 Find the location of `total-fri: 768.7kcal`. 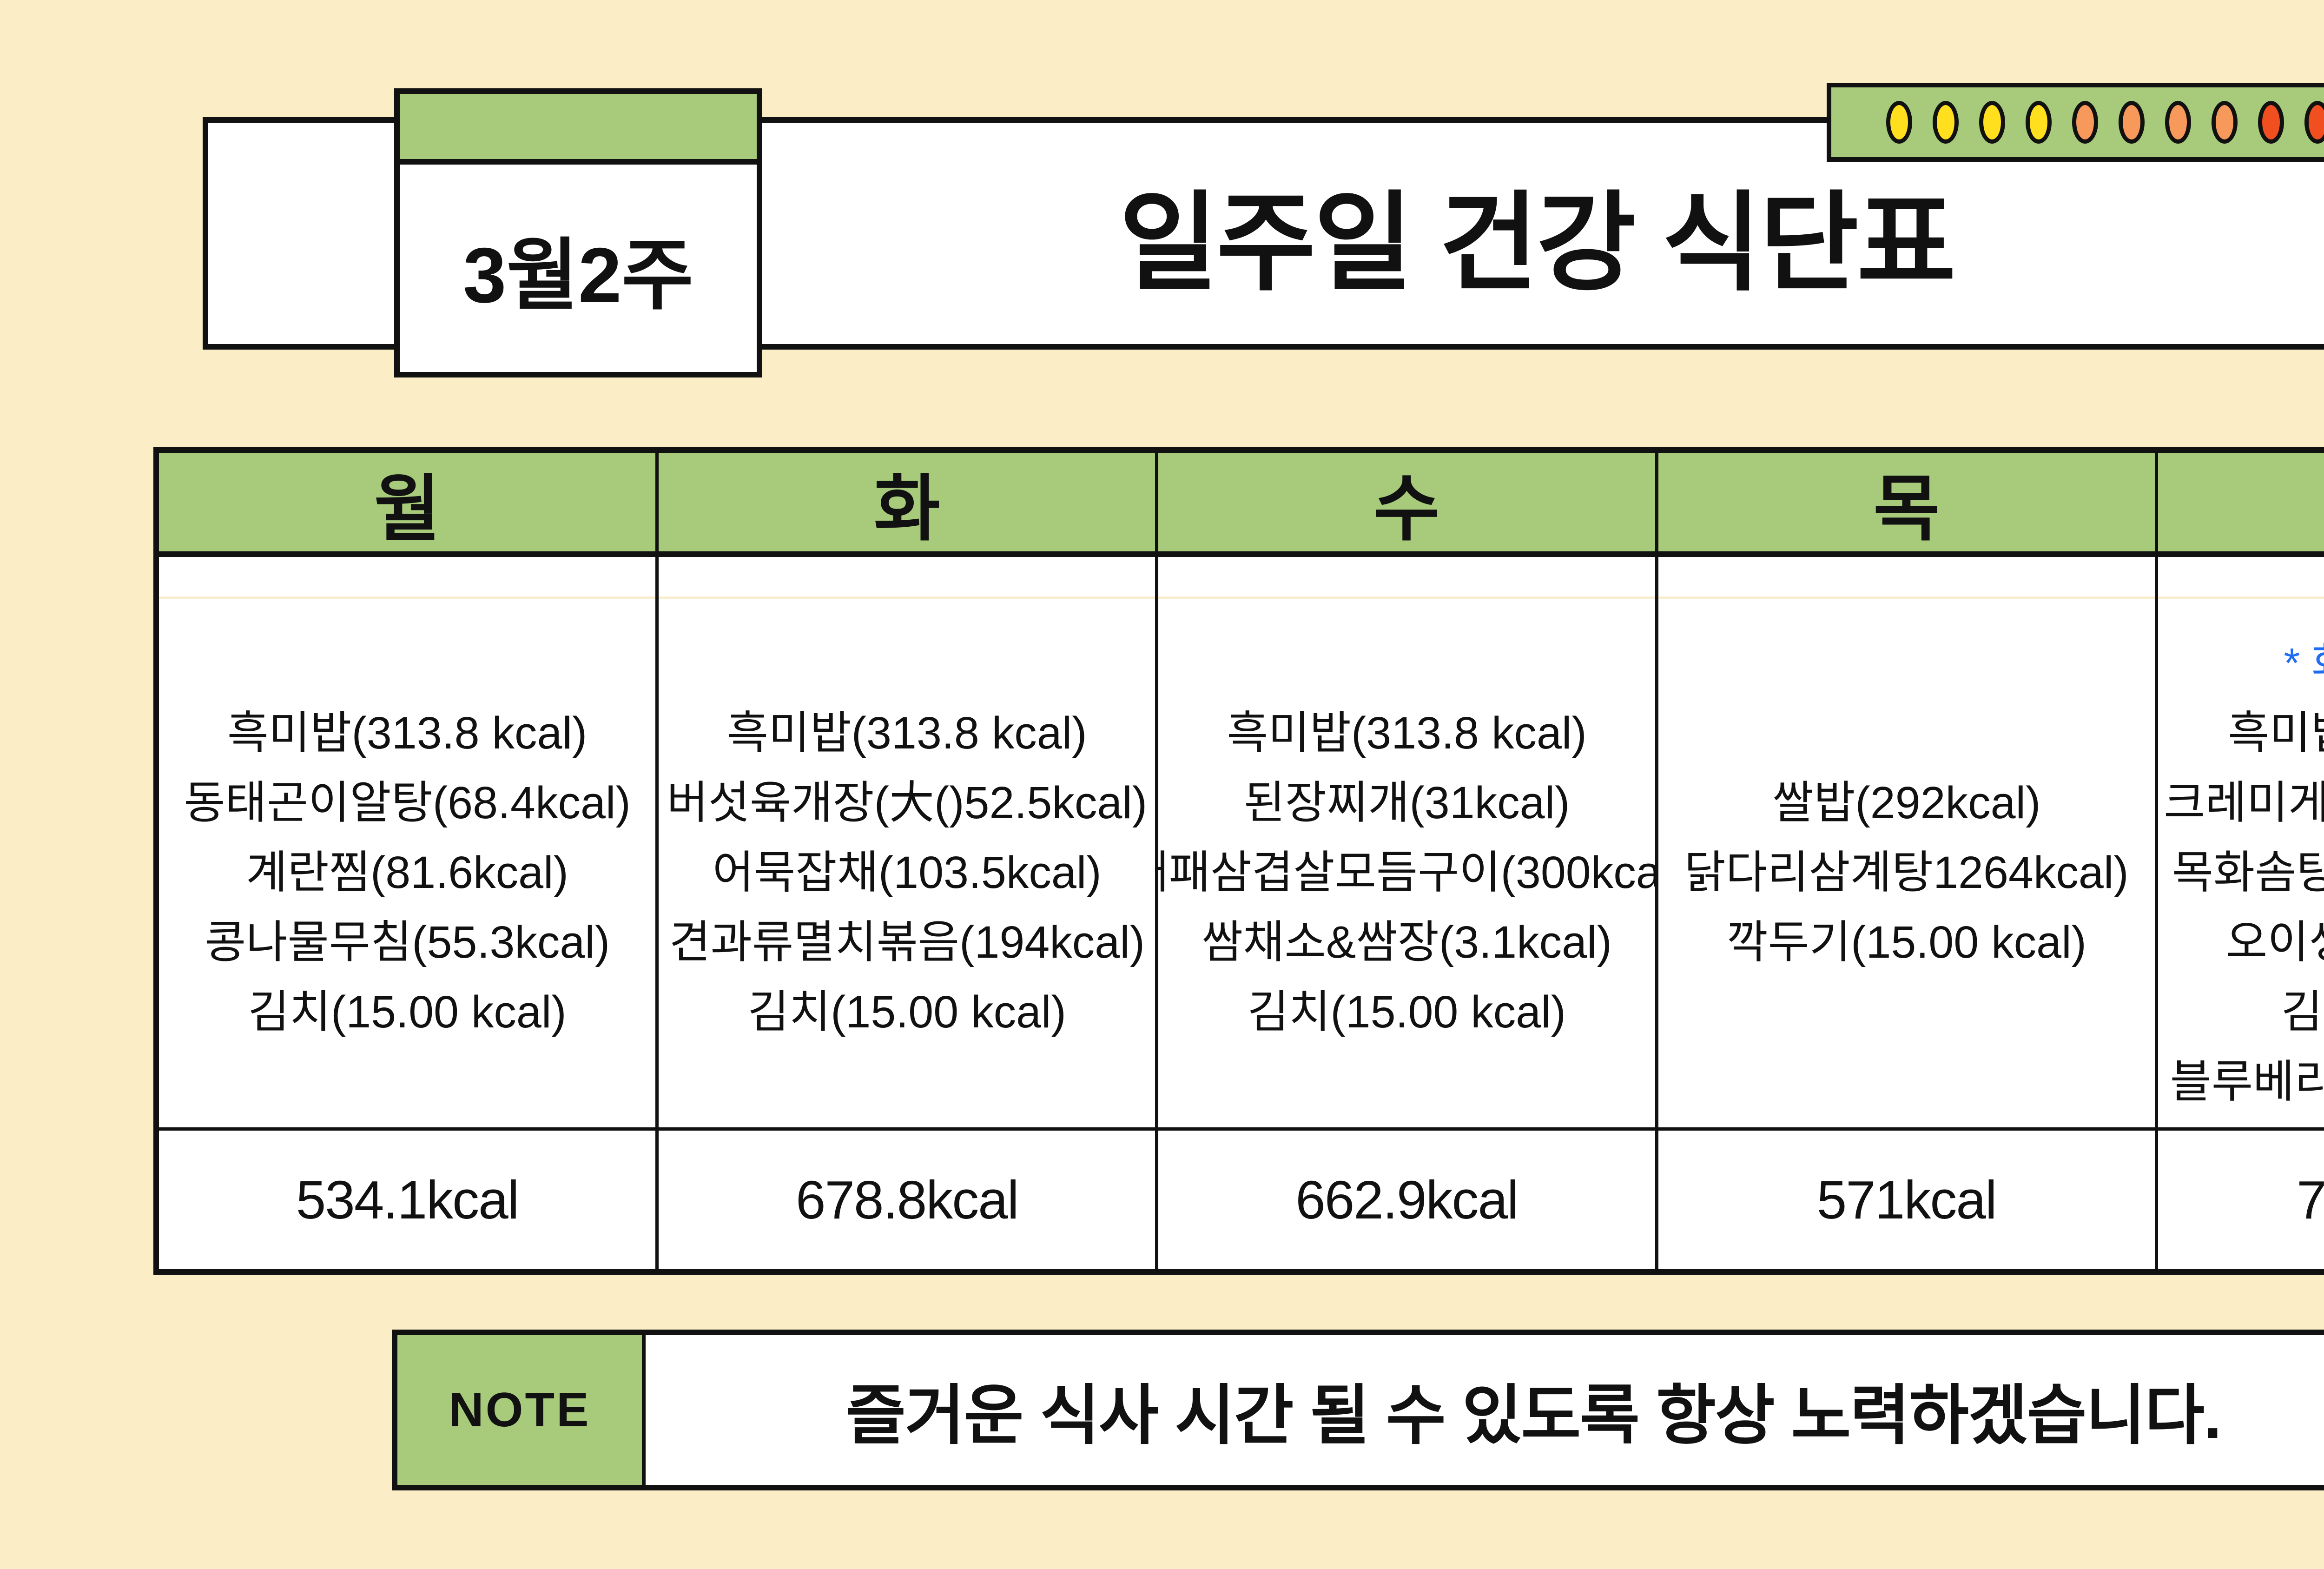

total-fri: 768.7kcal is located at coordinates (2310, 1200).